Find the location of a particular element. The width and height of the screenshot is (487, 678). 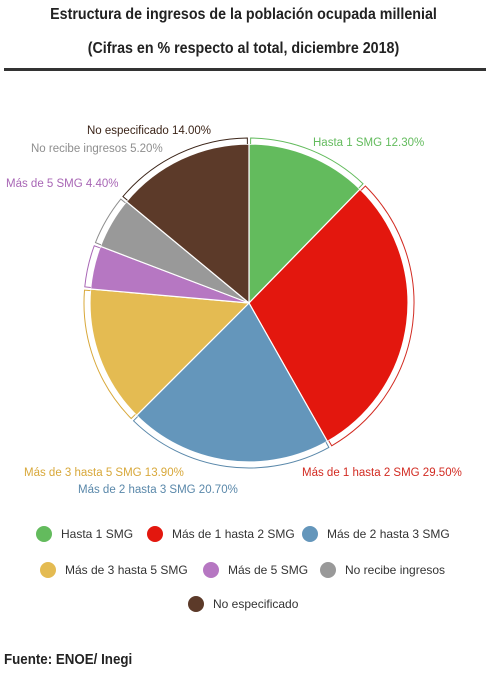

legend-item: No especificado is located at coordinates (243, 604).